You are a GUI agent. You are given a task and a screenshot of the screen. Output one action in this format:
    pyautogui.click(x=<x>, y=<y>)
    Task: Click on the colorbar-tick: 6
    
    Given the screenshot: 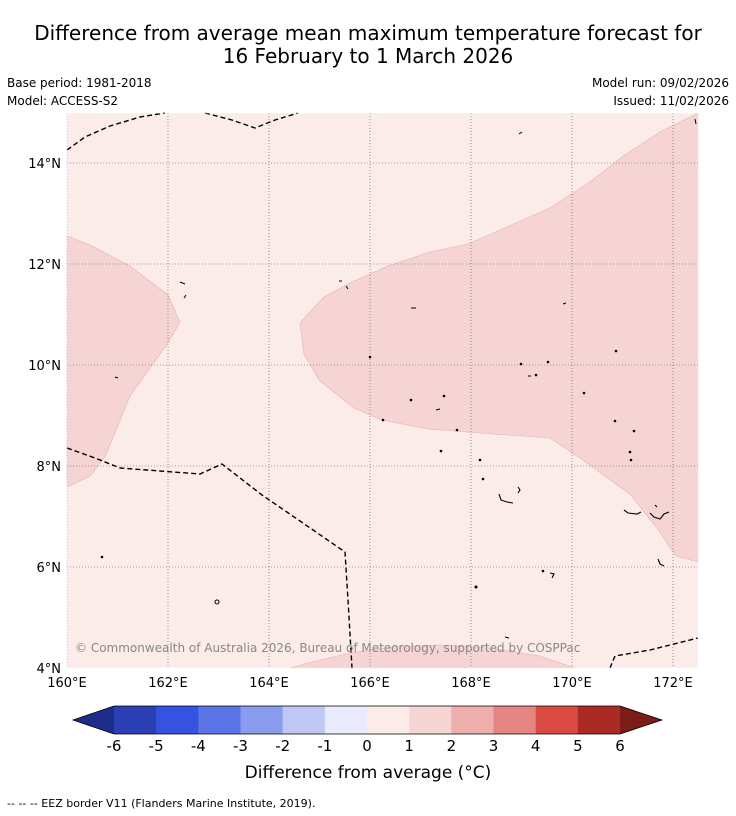 What is the action you would take?
    pyautogui.click(x=620, y=746)
    